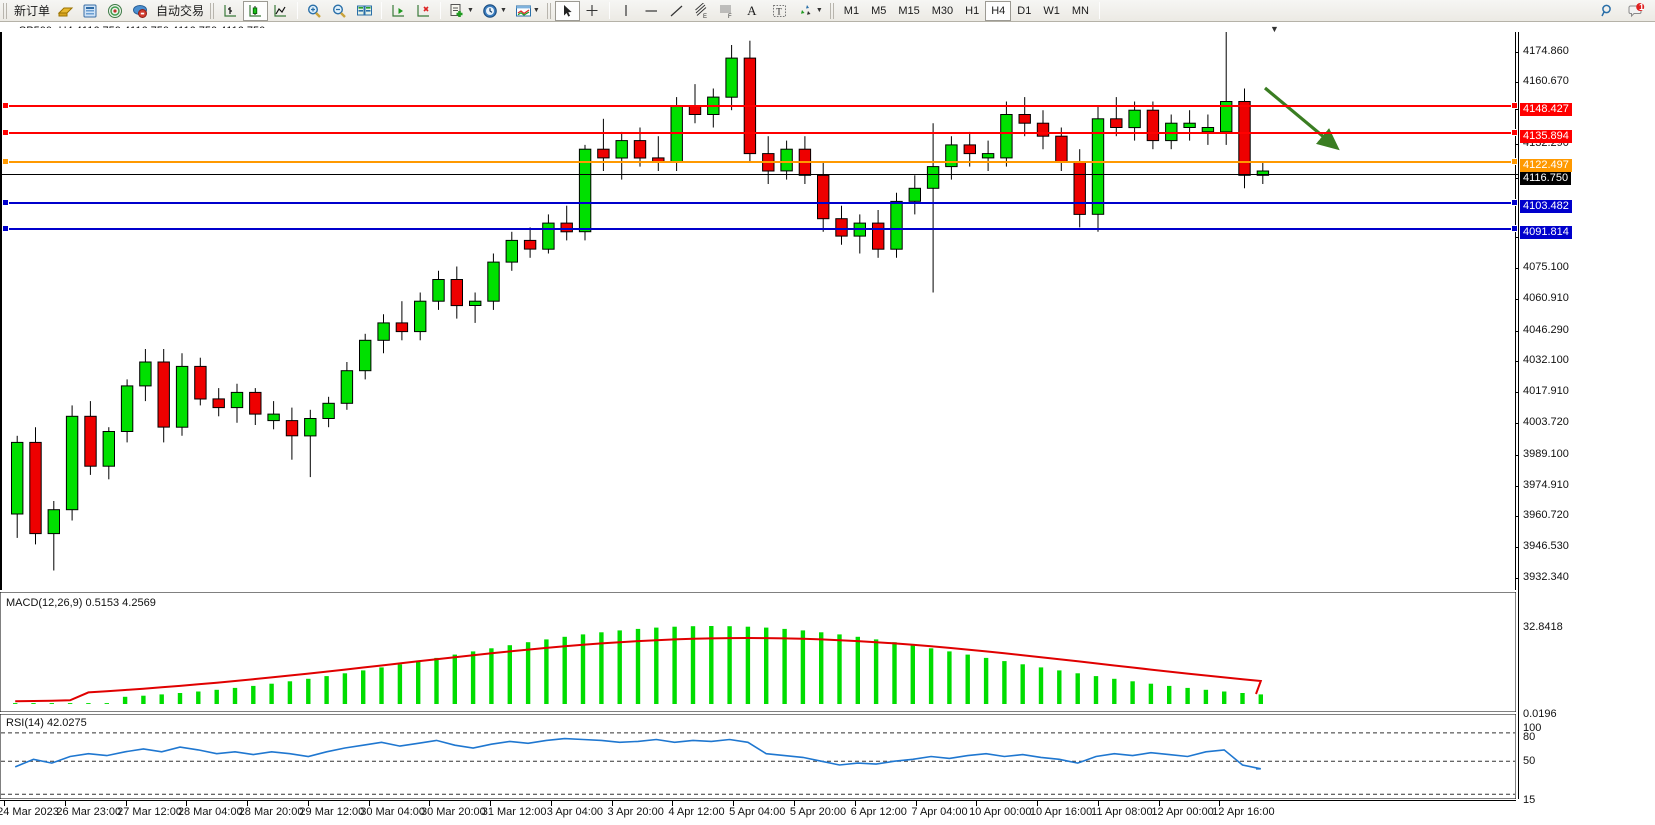 This screenshot has width=1655, height=825. I want to click on time-tick-label: 12 Apr 00:00, so click(1182, 812).